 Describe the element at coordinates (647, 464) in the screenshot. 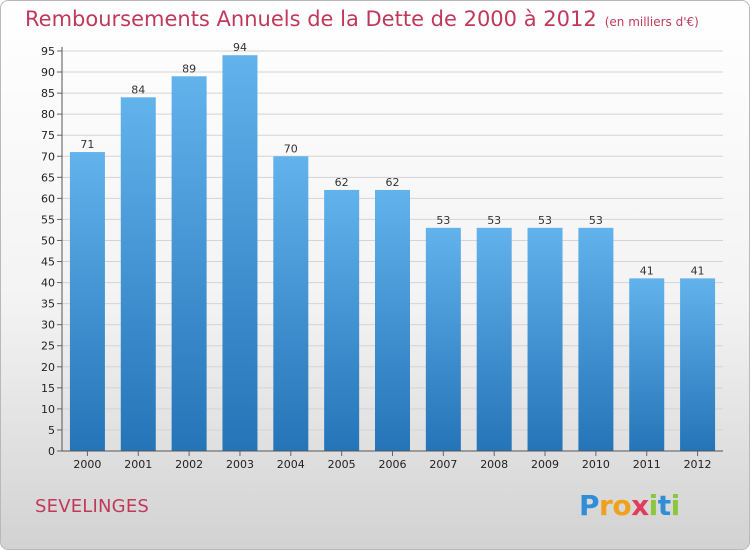

I see `x-tick-label: 2011` at that location.